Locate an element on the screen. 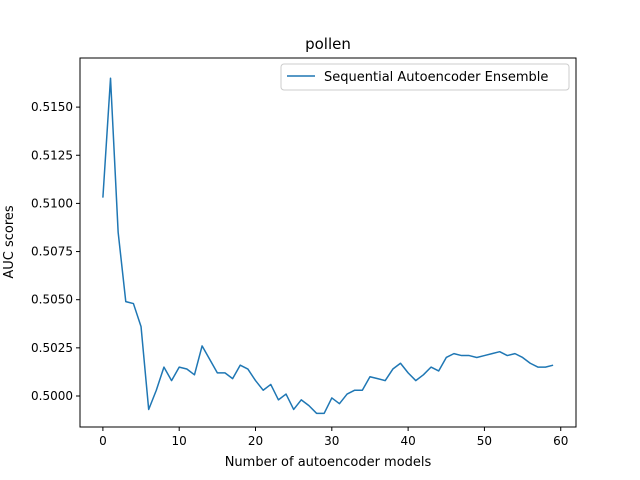 The height and width of the screenshot is (480, 640). chart-title: pollen is located at coordinates (328, 44).